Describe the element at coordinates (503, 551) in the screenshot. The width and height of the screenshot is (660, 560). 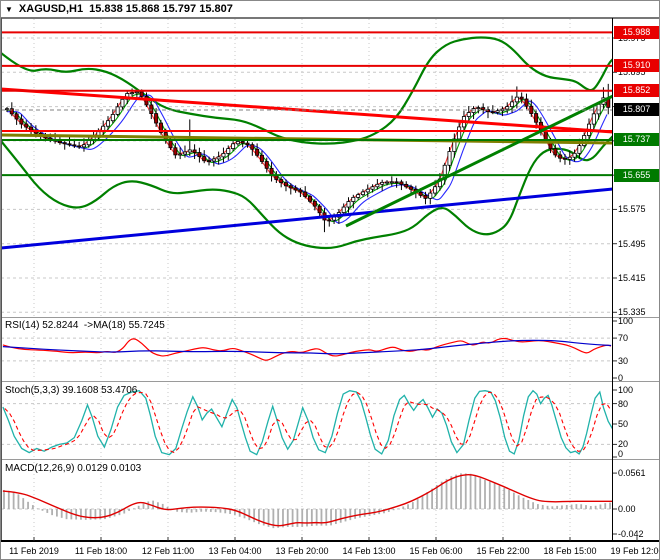
I see `time-tick-label: 15 Feb 22:00` at that location.